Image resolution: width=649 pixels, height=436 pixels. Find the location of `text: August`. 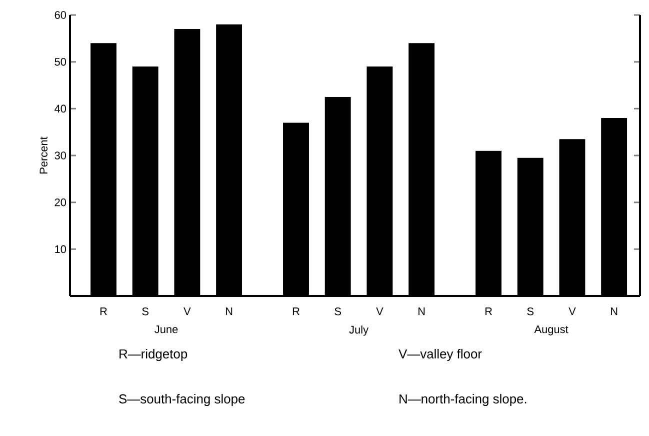

text: August is located at coordinates (551, 331).